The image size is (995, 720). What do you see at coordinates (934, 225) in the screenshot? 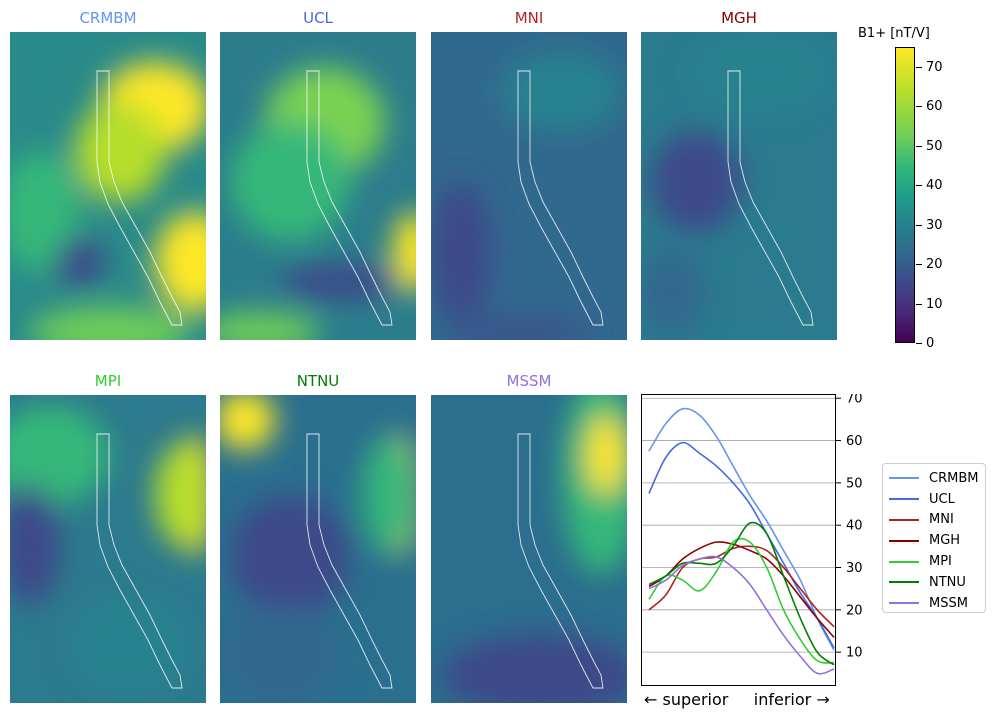
I see `colorbar-tick-label: 30` at bounding box center [934, 225].